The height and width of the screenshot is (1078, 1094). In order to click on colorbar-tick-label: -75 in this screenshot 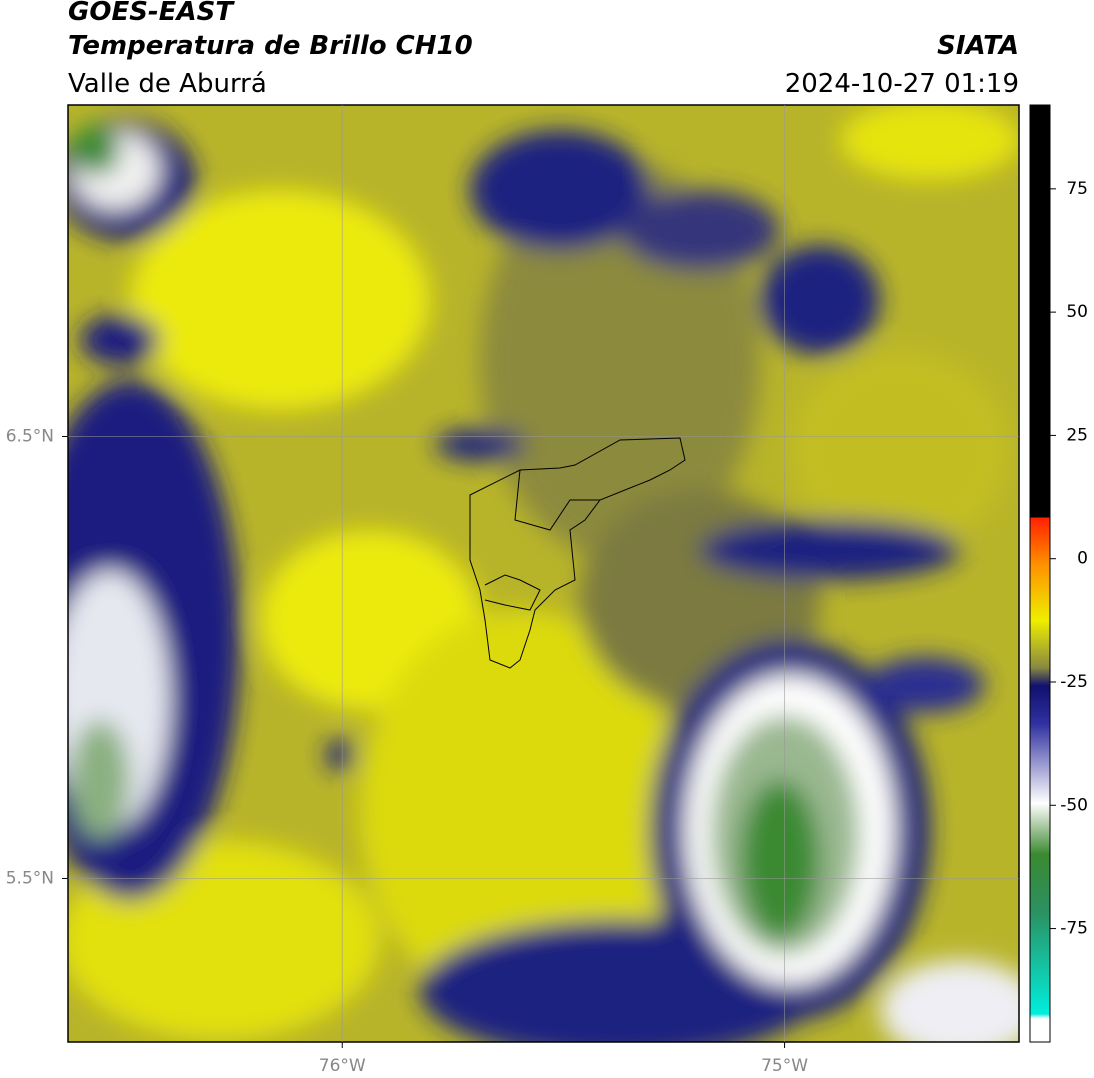, I will do `click(1074, 929)`.